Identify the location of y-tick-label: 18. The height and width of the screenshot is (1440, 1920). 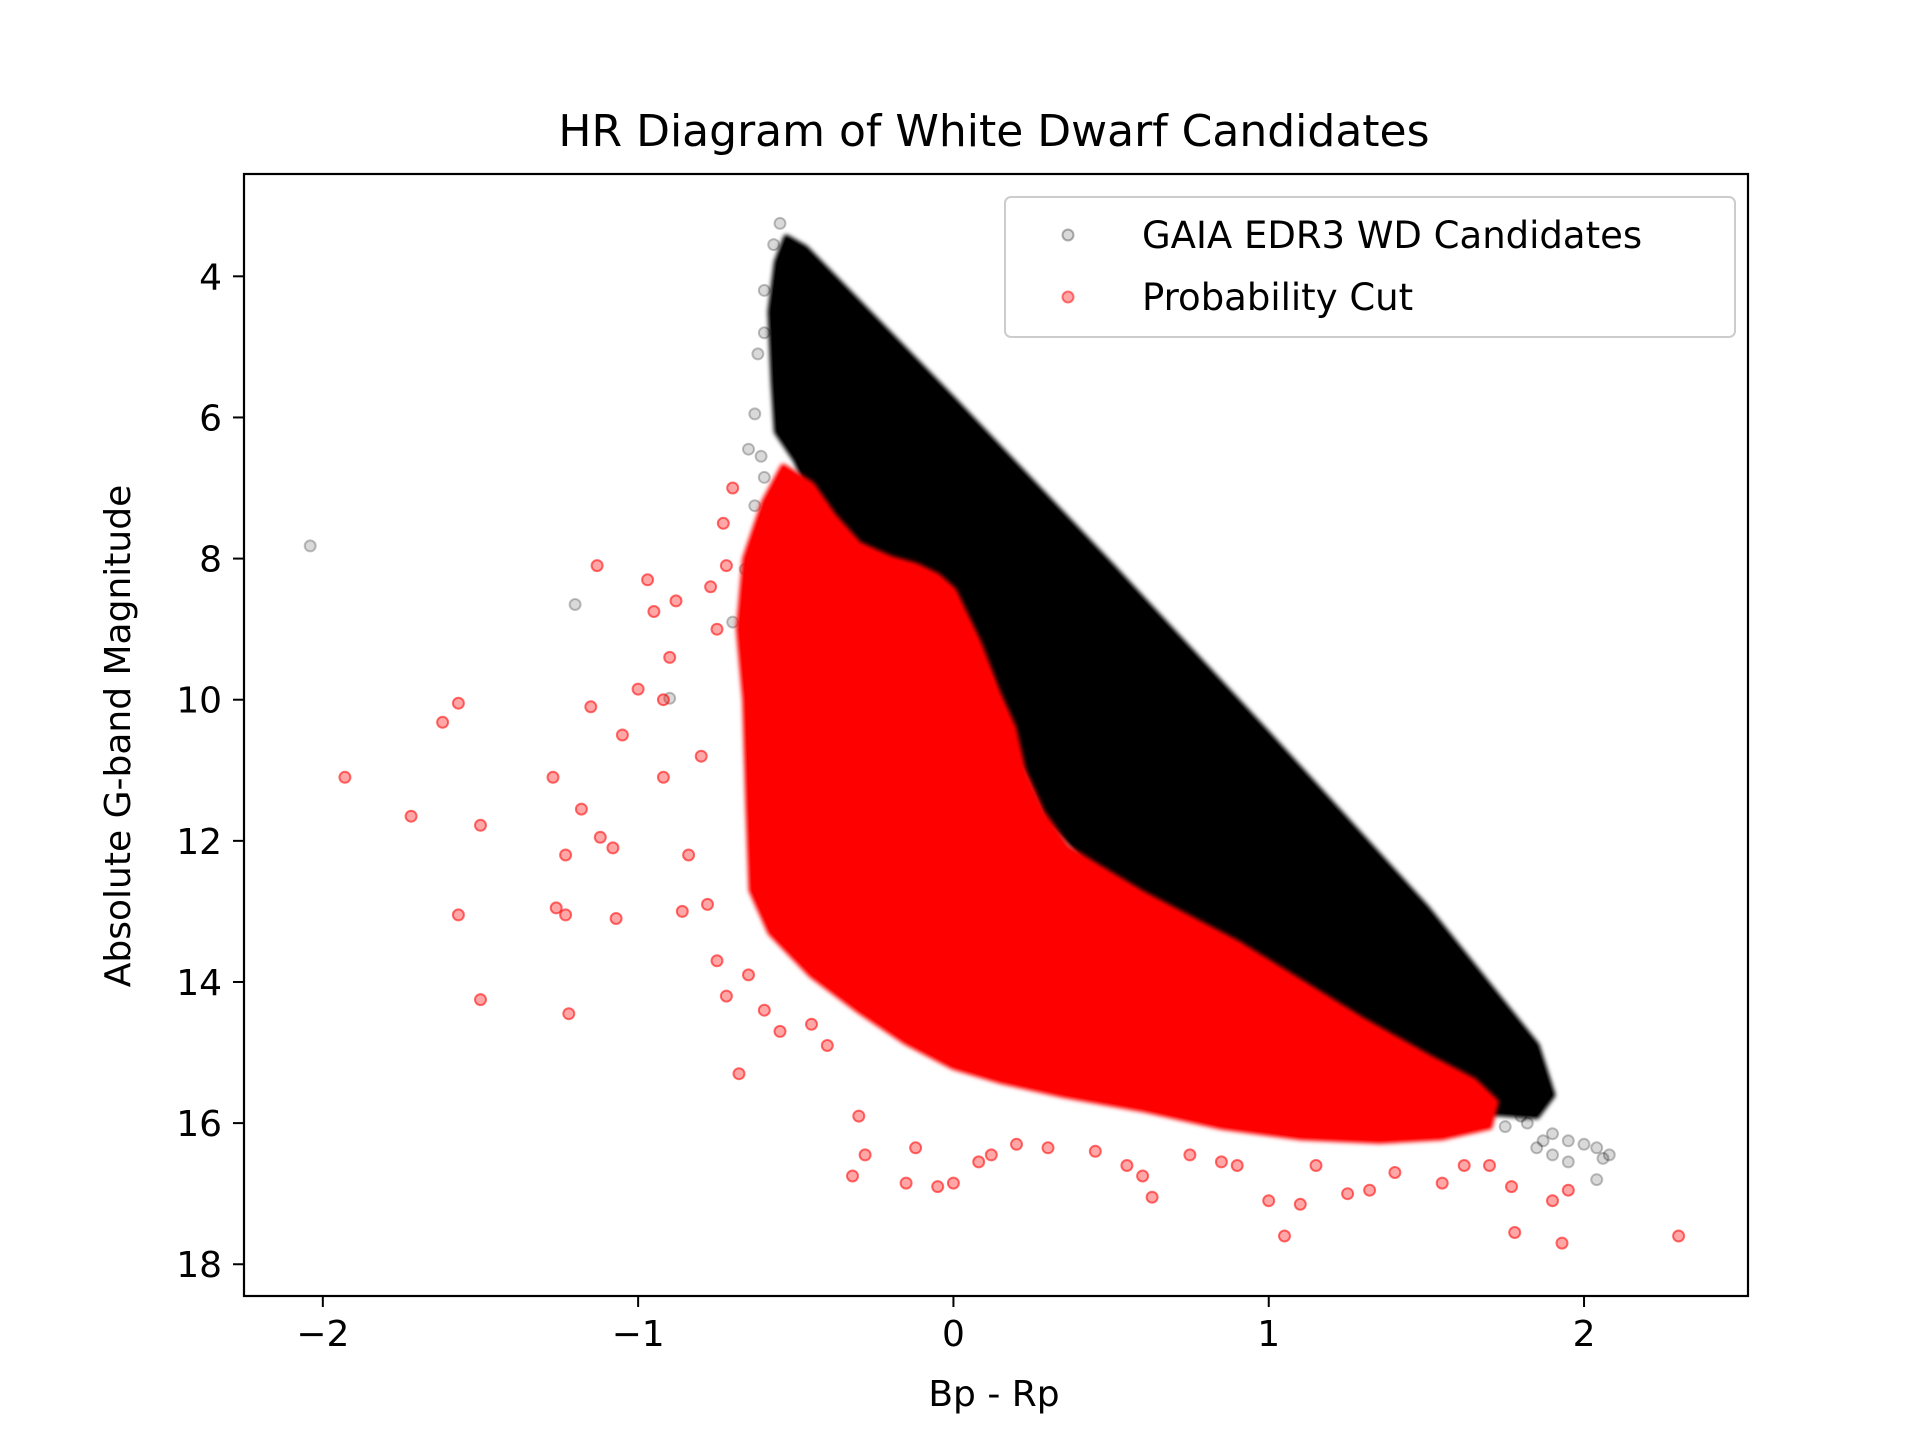
(199, 1265).